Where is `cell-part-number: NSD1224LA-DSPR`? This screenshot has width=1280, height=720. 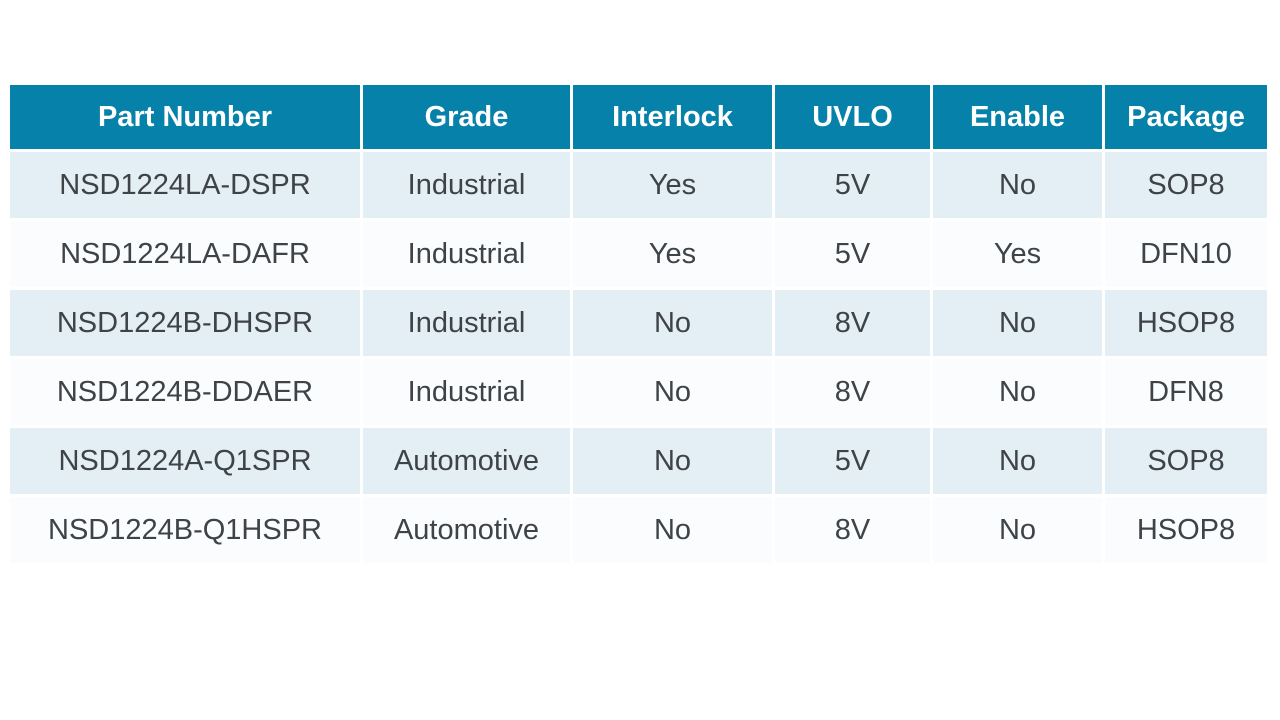
cell-part-number: NSD1224LA-DSPR is located at coordinates (185, 185).